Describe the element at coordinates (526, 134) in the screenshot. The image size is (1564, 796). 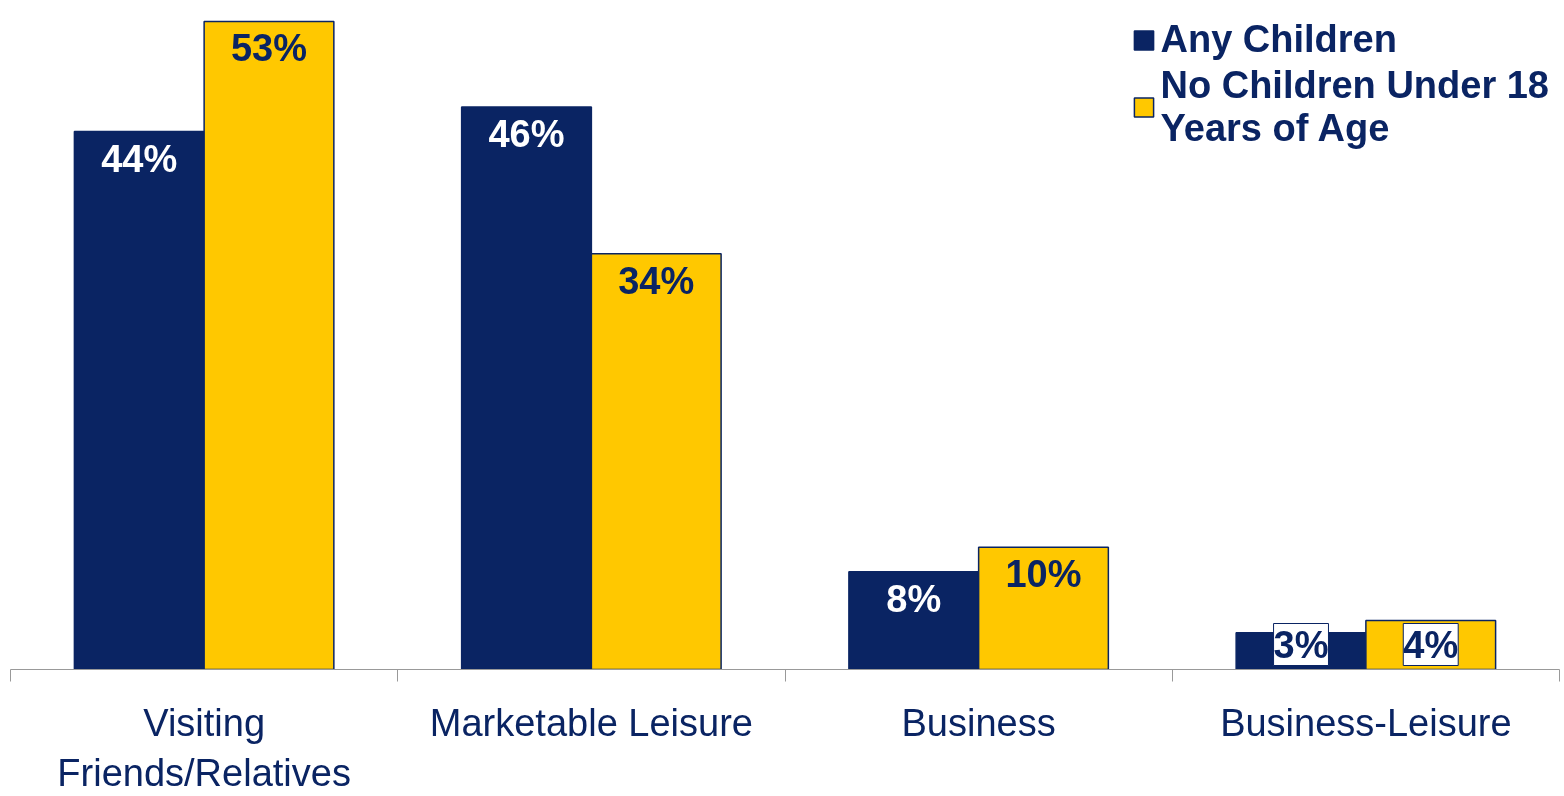
I see `data-label: 46%` at that location.